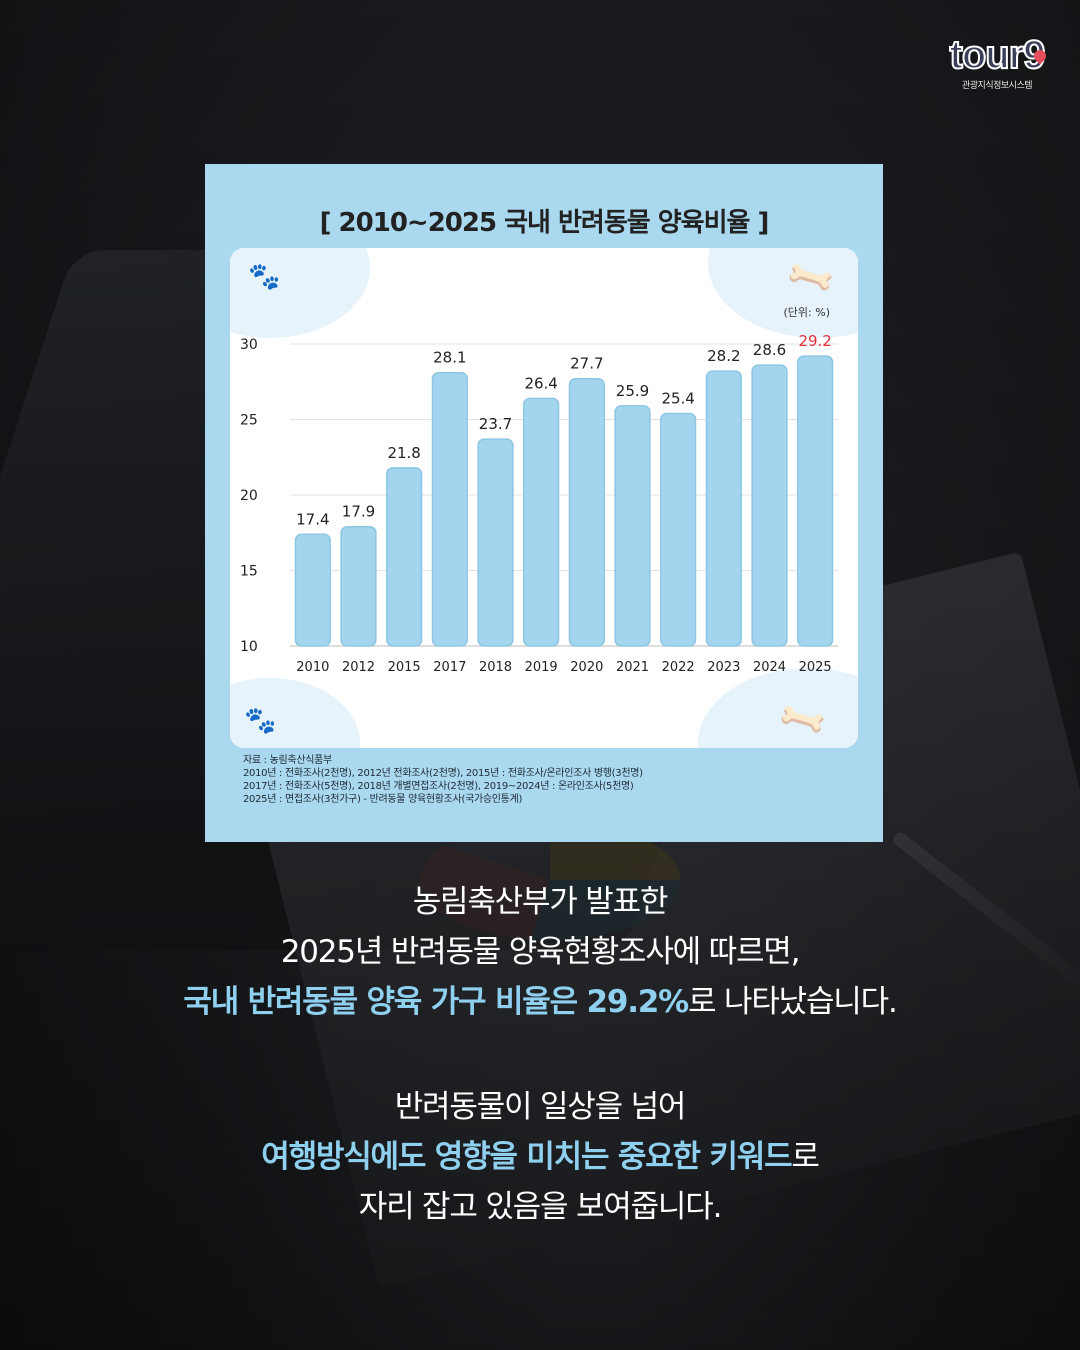 The width and height of the screenshot is (1080, 1350). I want to click on x-tick-label: 2019, so click(541, 667).